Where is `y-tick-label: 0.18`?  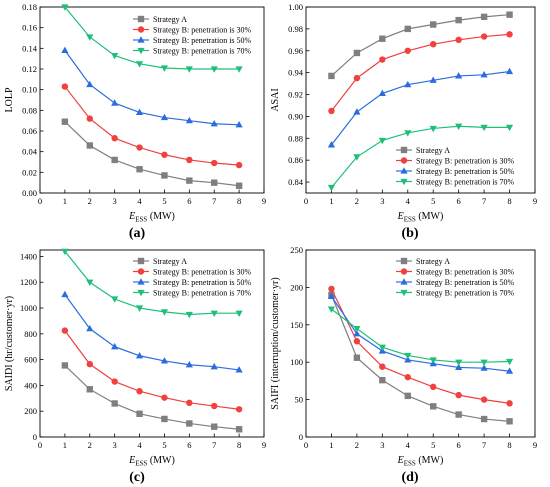 y-tick-label: 0.18 is located at coordinates (29, 7).